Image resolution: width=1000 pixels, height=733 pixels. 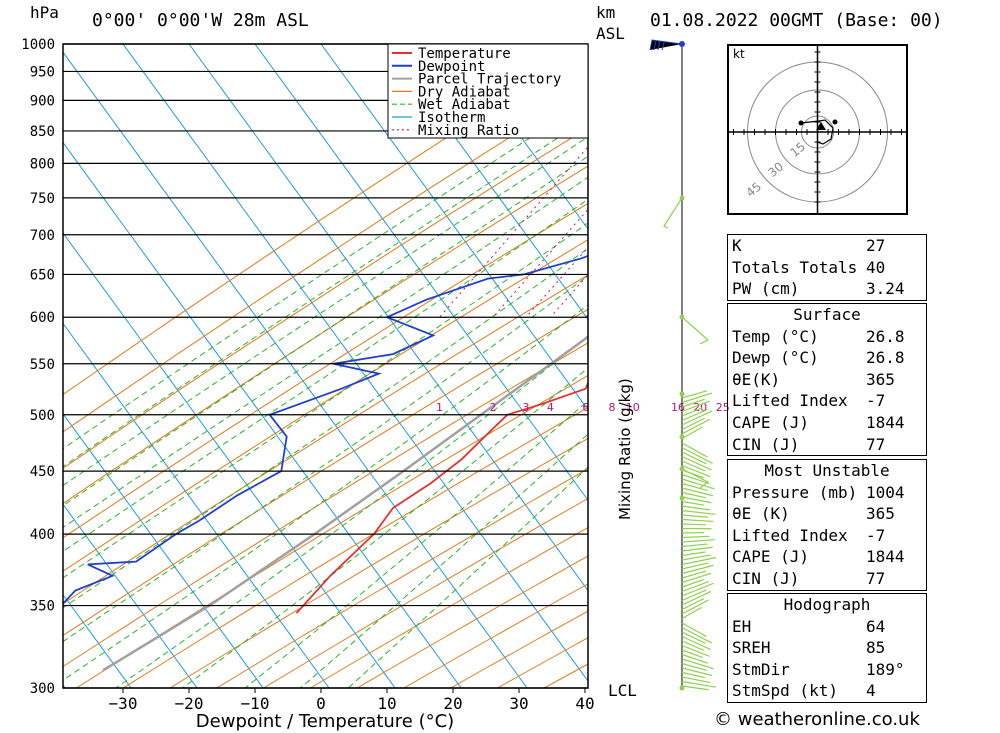 What do you see at coordinates (809, 444) in the screenshot?
I see `surface-row: CIN (J) 77` at bounding box center [809, 444].